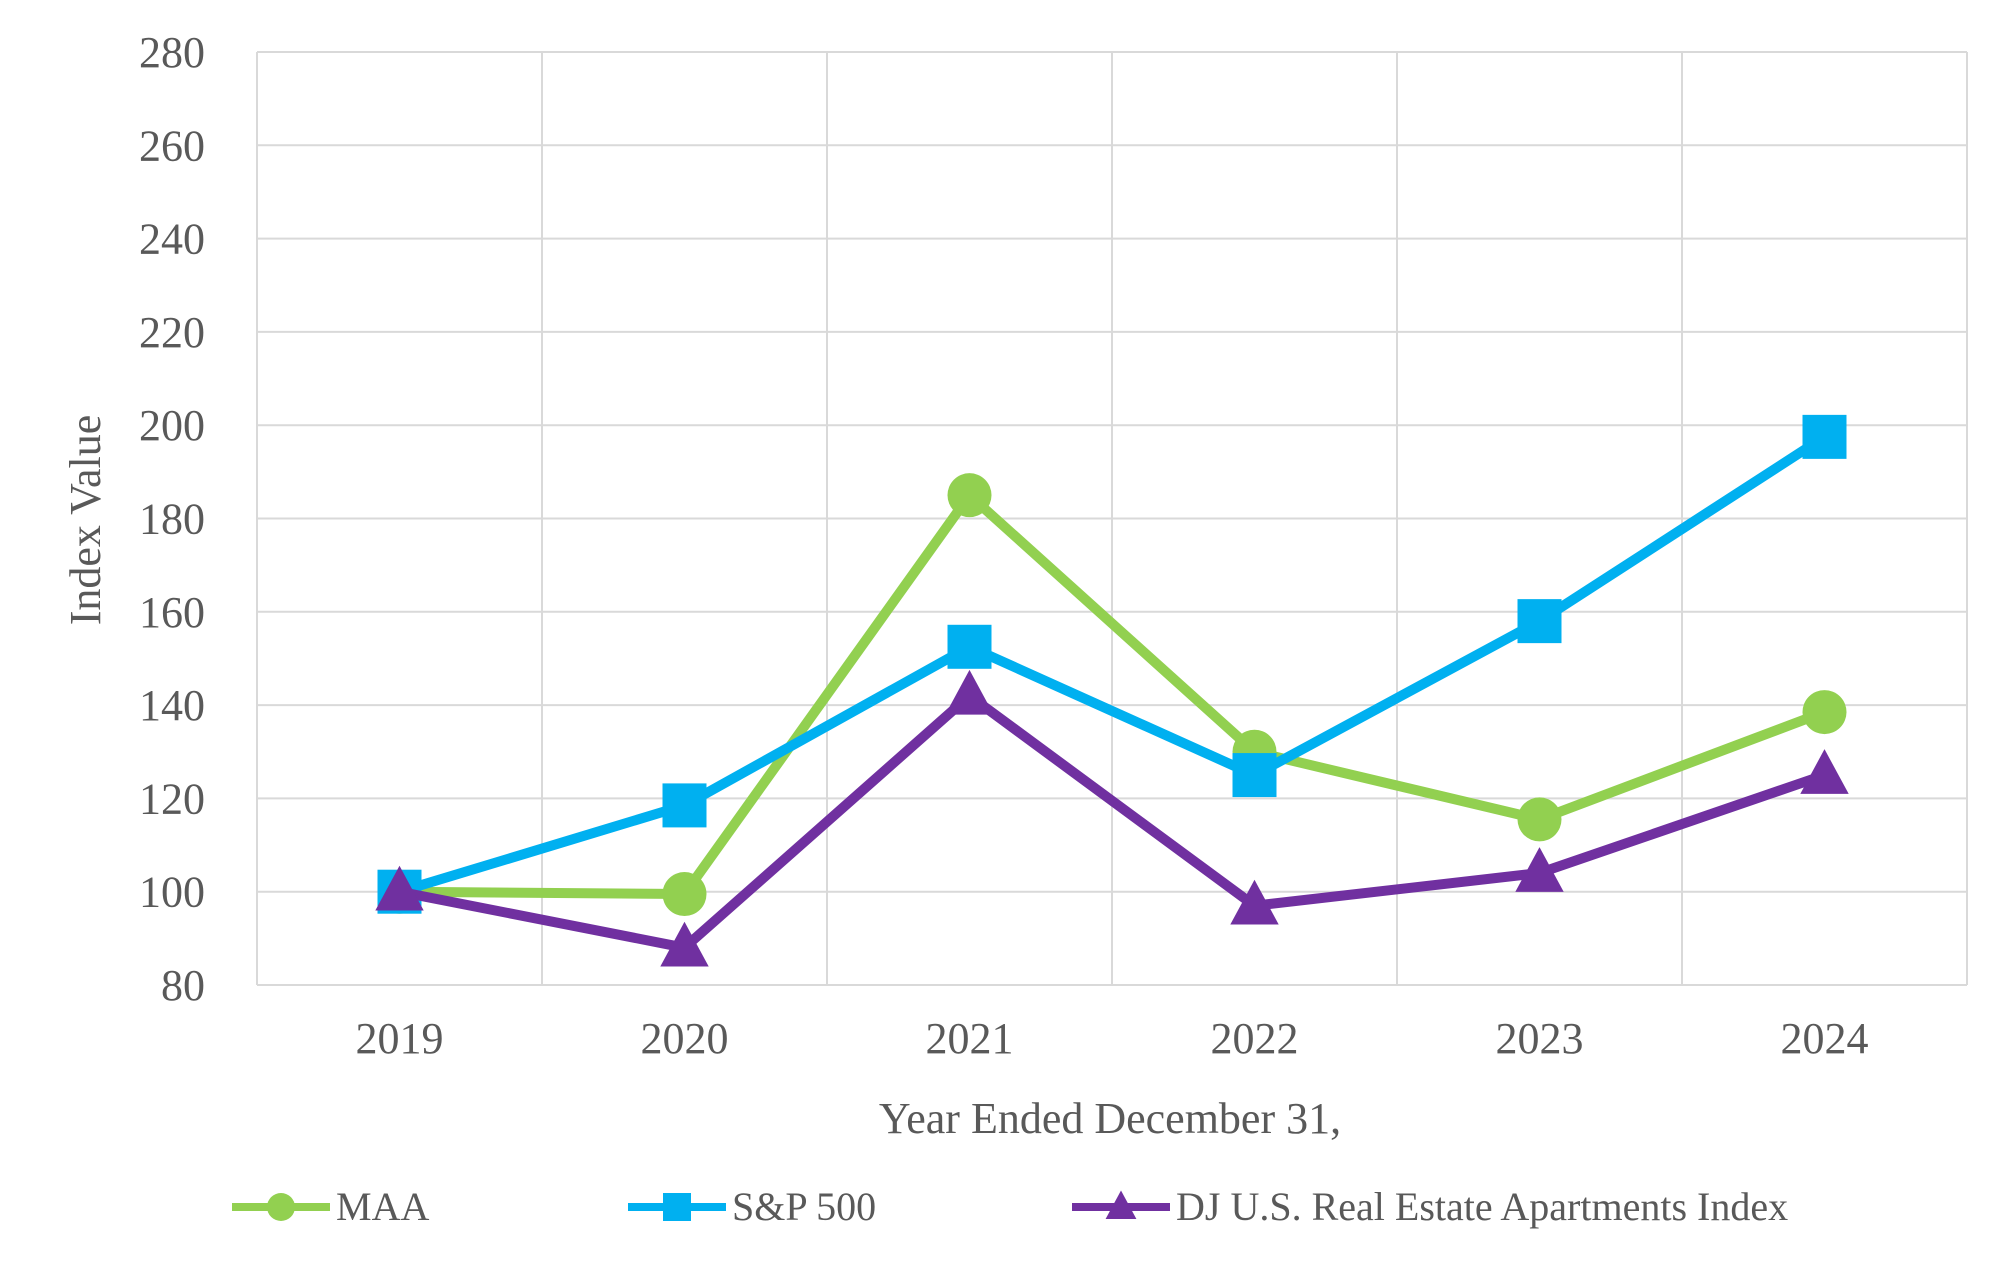 The width and height of the screenshot is (2004, 1270). I want to click on legend-item: S&P 500, so click(752, 1206).